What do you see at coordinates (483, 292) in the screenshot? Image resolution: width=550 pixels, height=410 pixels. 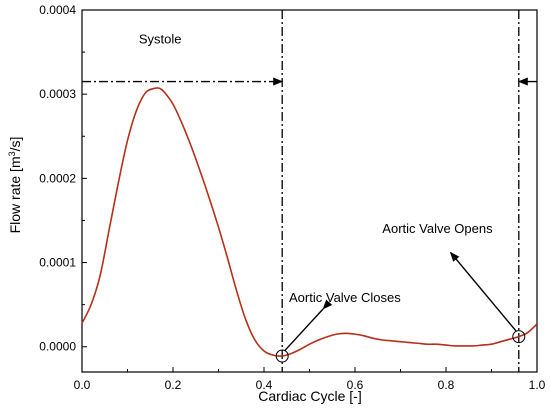 I see `aortic-valve-opens-arrow` at bounding box center [483, 292].